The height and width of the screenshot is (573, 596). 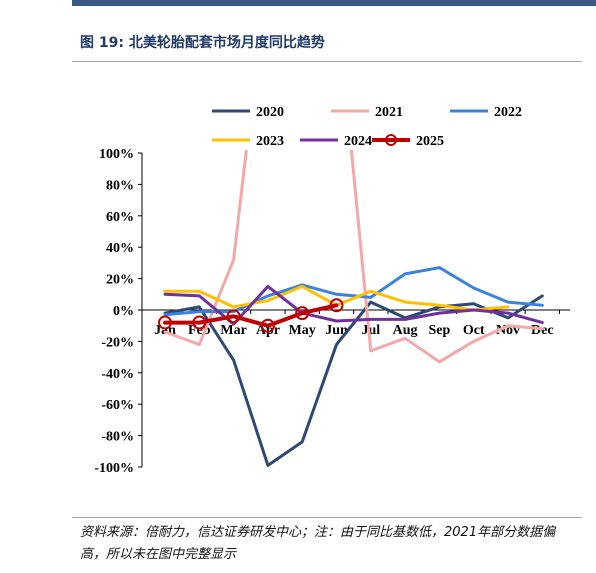 I want to click on y-tick-label: 80%, so click(x=120, y=185).